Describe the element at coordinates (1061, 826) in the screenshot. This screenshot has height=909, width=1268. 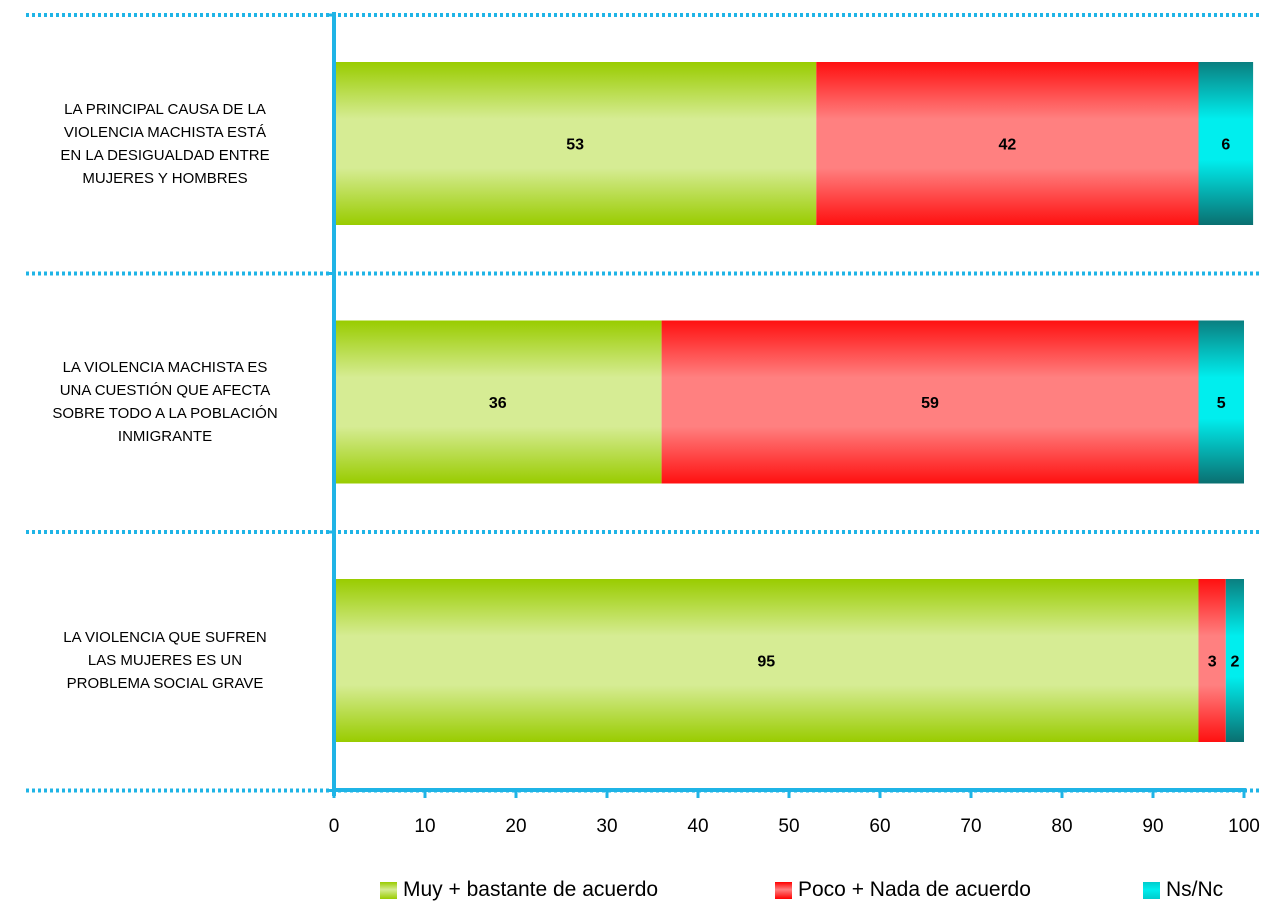
I see `x-tick-label: 80` at that location.